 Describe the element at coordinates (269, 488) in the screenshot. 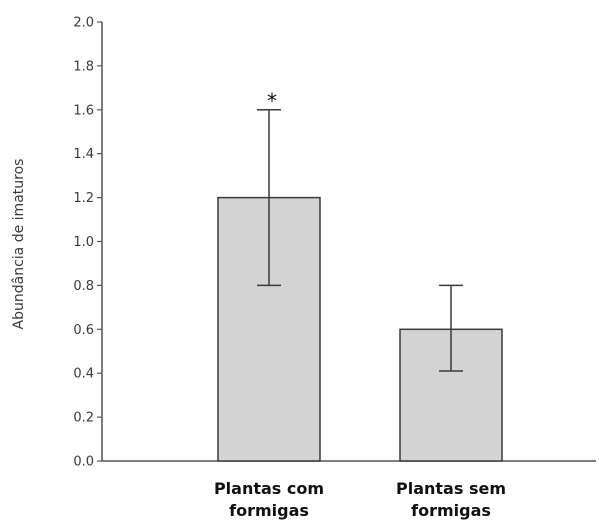

I see `x-category-label-line: Plantas com` at that location.